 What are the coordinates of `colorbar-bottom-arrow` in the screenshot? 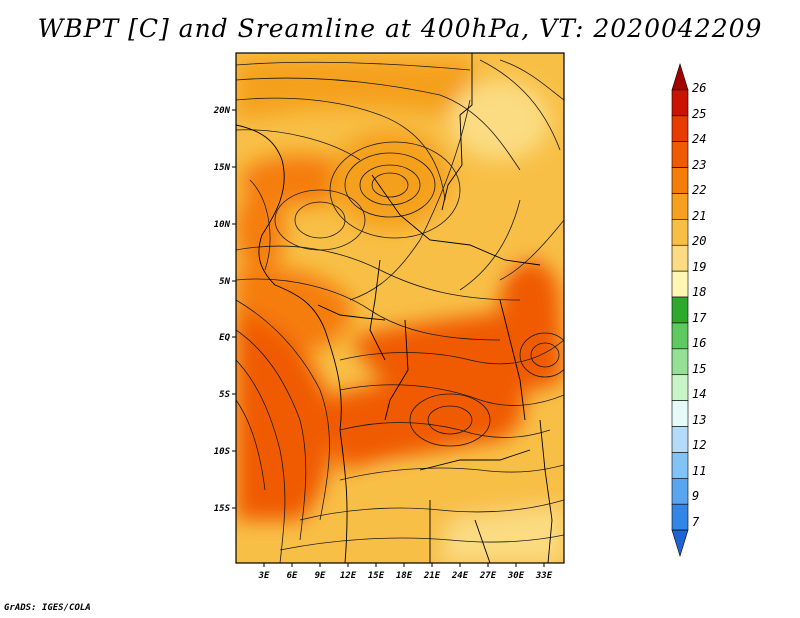 It's located at (680, 543).